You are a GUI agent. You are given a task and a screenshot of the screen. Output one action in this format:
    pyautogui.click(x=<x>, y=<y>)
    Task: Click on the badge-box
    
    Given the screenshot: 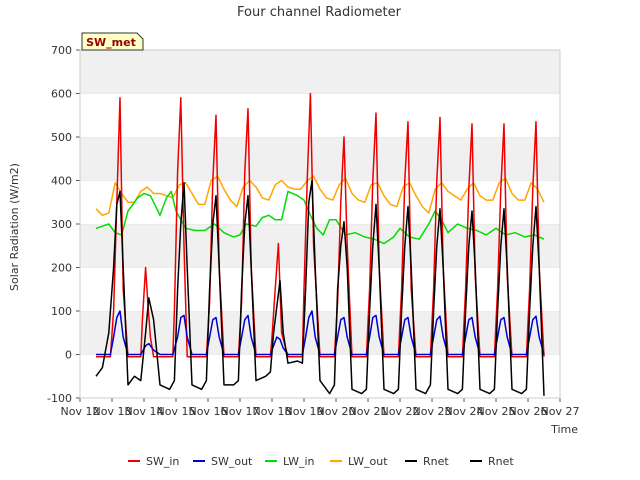 What is the action you would take?
    pyautogui.click(x=112, y=41)
    